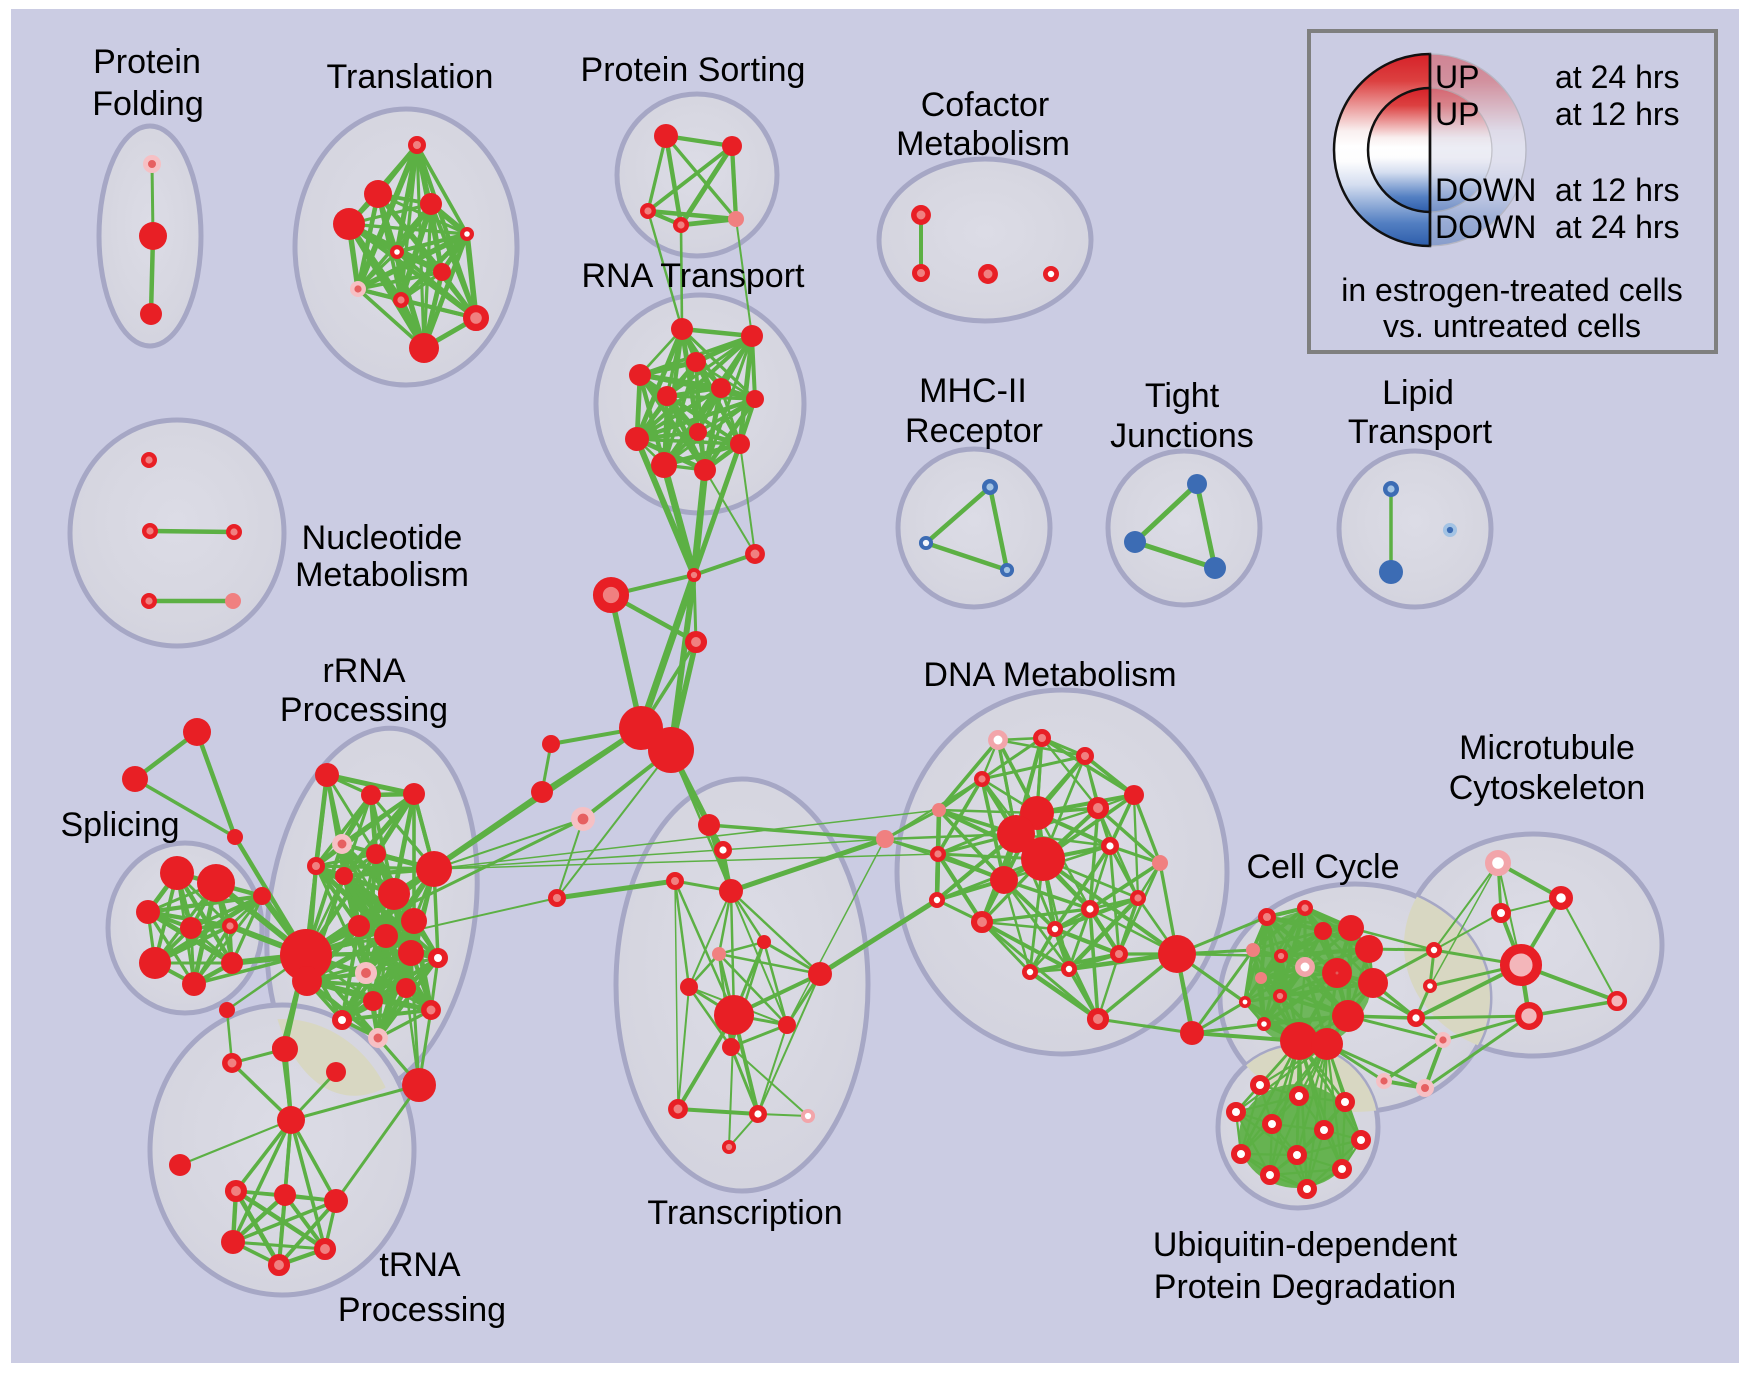  I want to click on svg-text: Translation, so click(410, 77).